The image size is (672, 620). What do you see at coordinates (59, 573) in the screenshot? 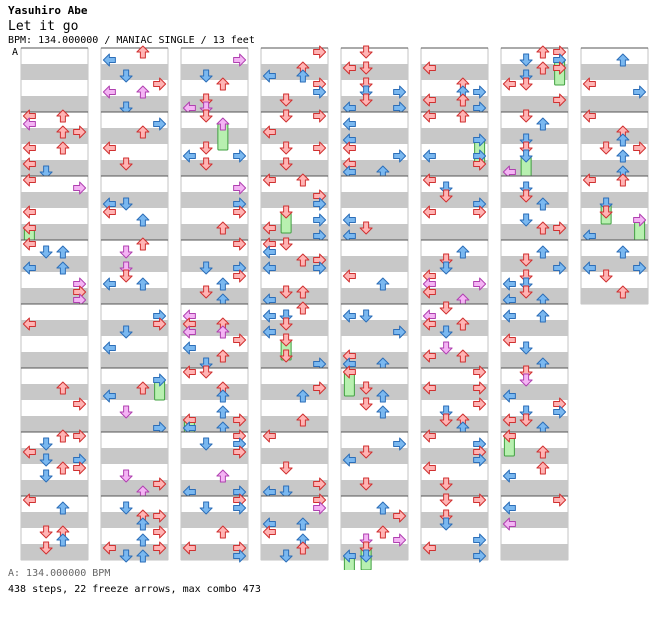
I see `bpm-footer: A: 134.000000 BPM` at bounding box center [59, 573].